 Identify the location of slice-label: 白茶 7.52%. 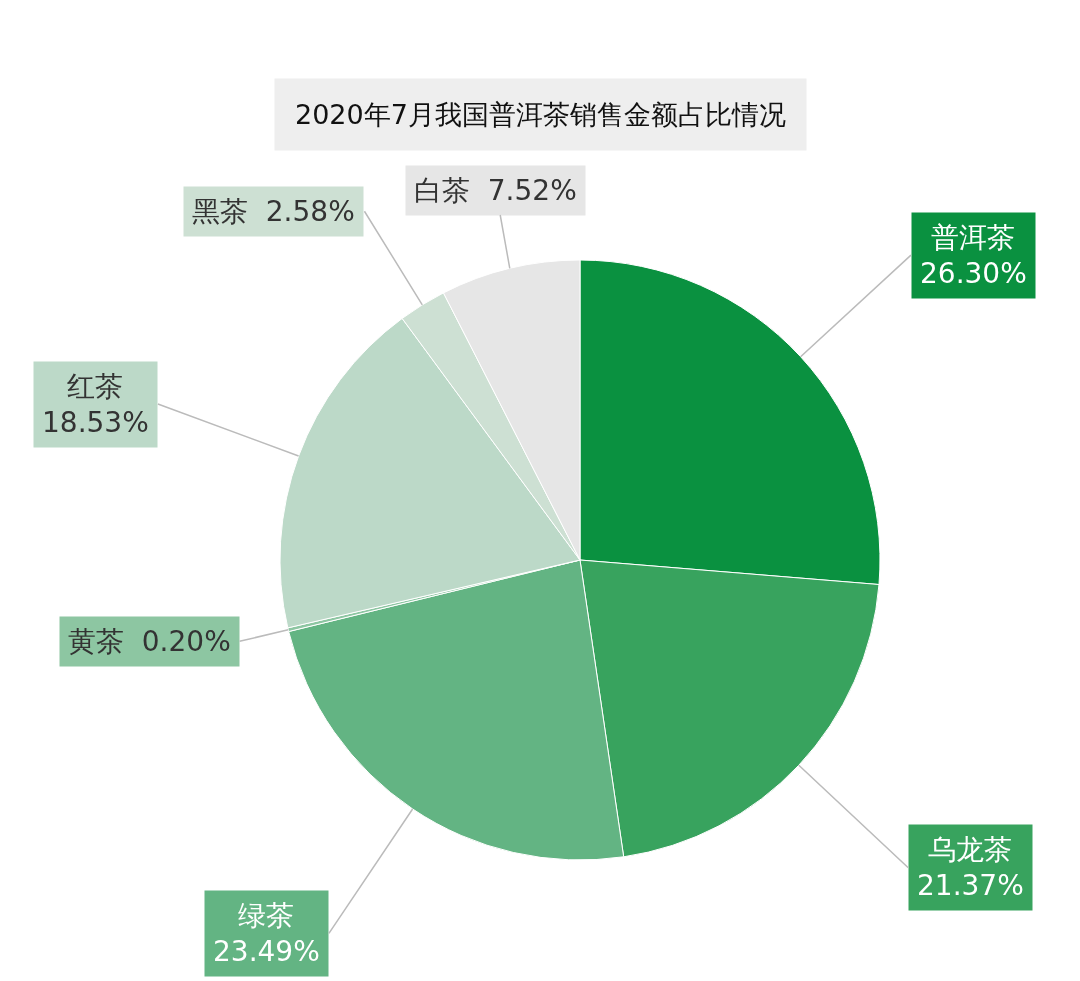
(495, 190).